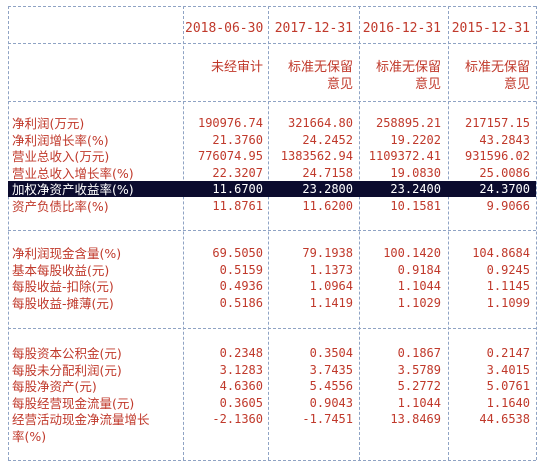 This screenshot has width=544, height=468. What do you see at coordinates (419, 369) in the screenshot?
I see `row-value: 3.5789` at bounding box center [419, 369].